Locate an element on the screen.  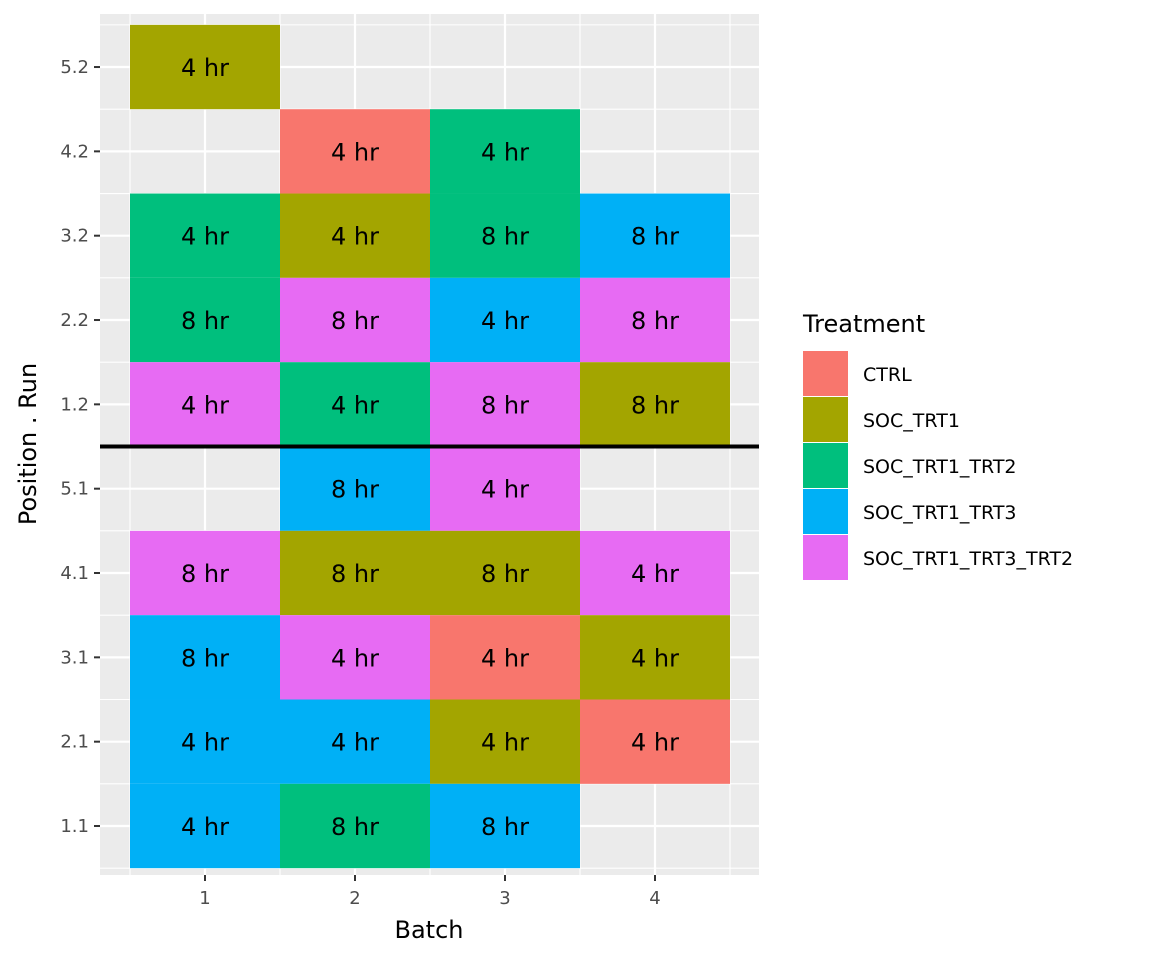
x-tick-label: 4 is located at coordinates (654, 898).